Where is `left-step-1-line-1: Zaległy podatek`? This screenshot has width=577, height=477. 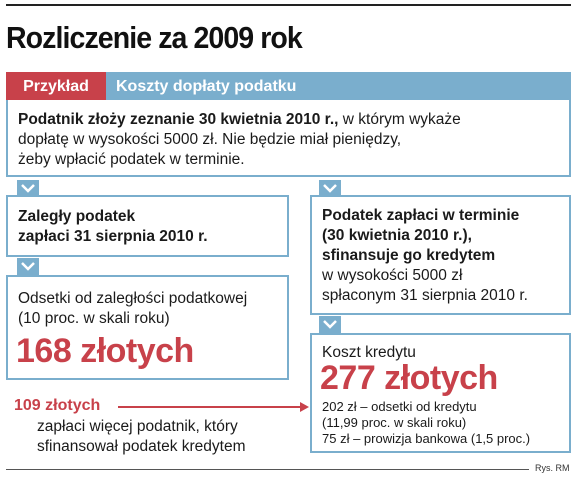 left-step-1-line-1: Zaległy podatek is located at coordinates (77, 216).